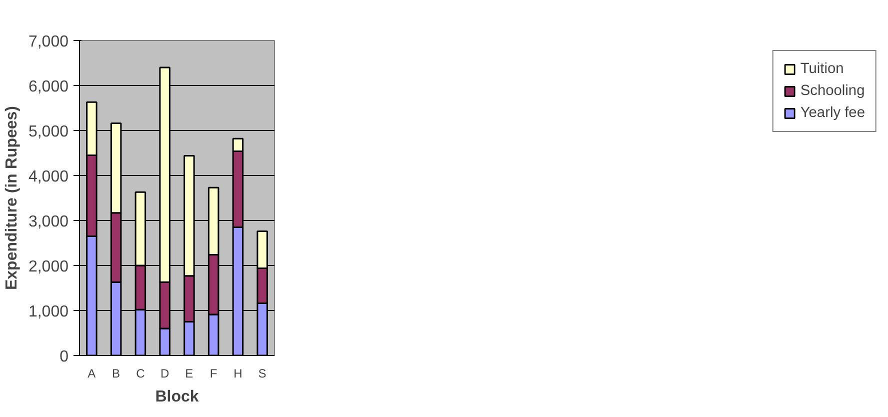  I want to click on x-tick-label: A, so click(92, 373).